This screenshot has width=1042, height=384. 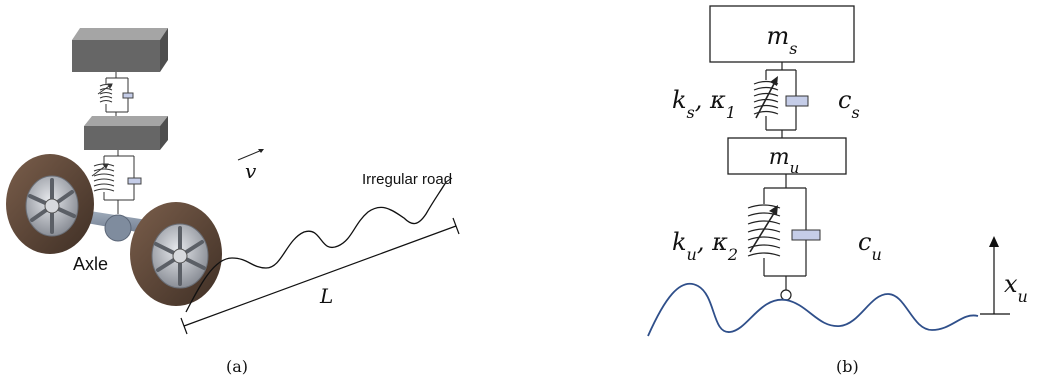 What do you see at coordinates (118, 228) in the screenshot?
I see `axle-joint` at bounding box center [118, 228].